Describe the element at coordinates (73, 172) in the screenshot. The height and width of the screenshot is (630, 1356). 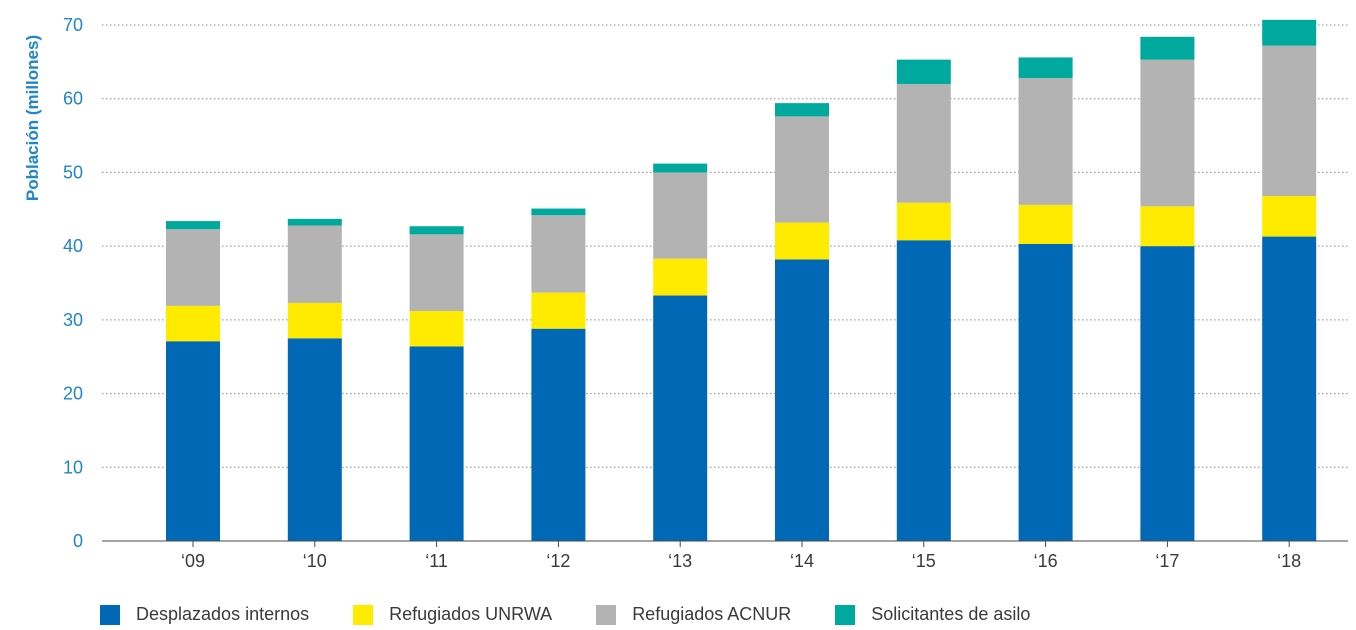
I see `y-tick-label: 50` at that location.